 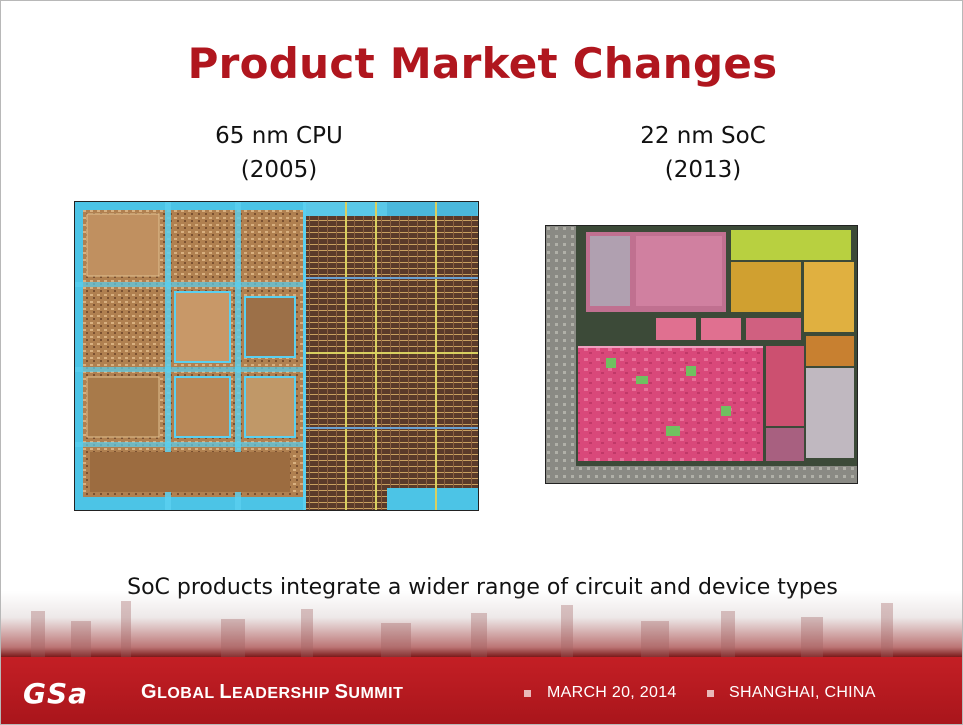 What do you see at coordinates (188, 693) in the screenshot?
I see `event-name-part-1: LOBAL` at bounding box center [188, 693].